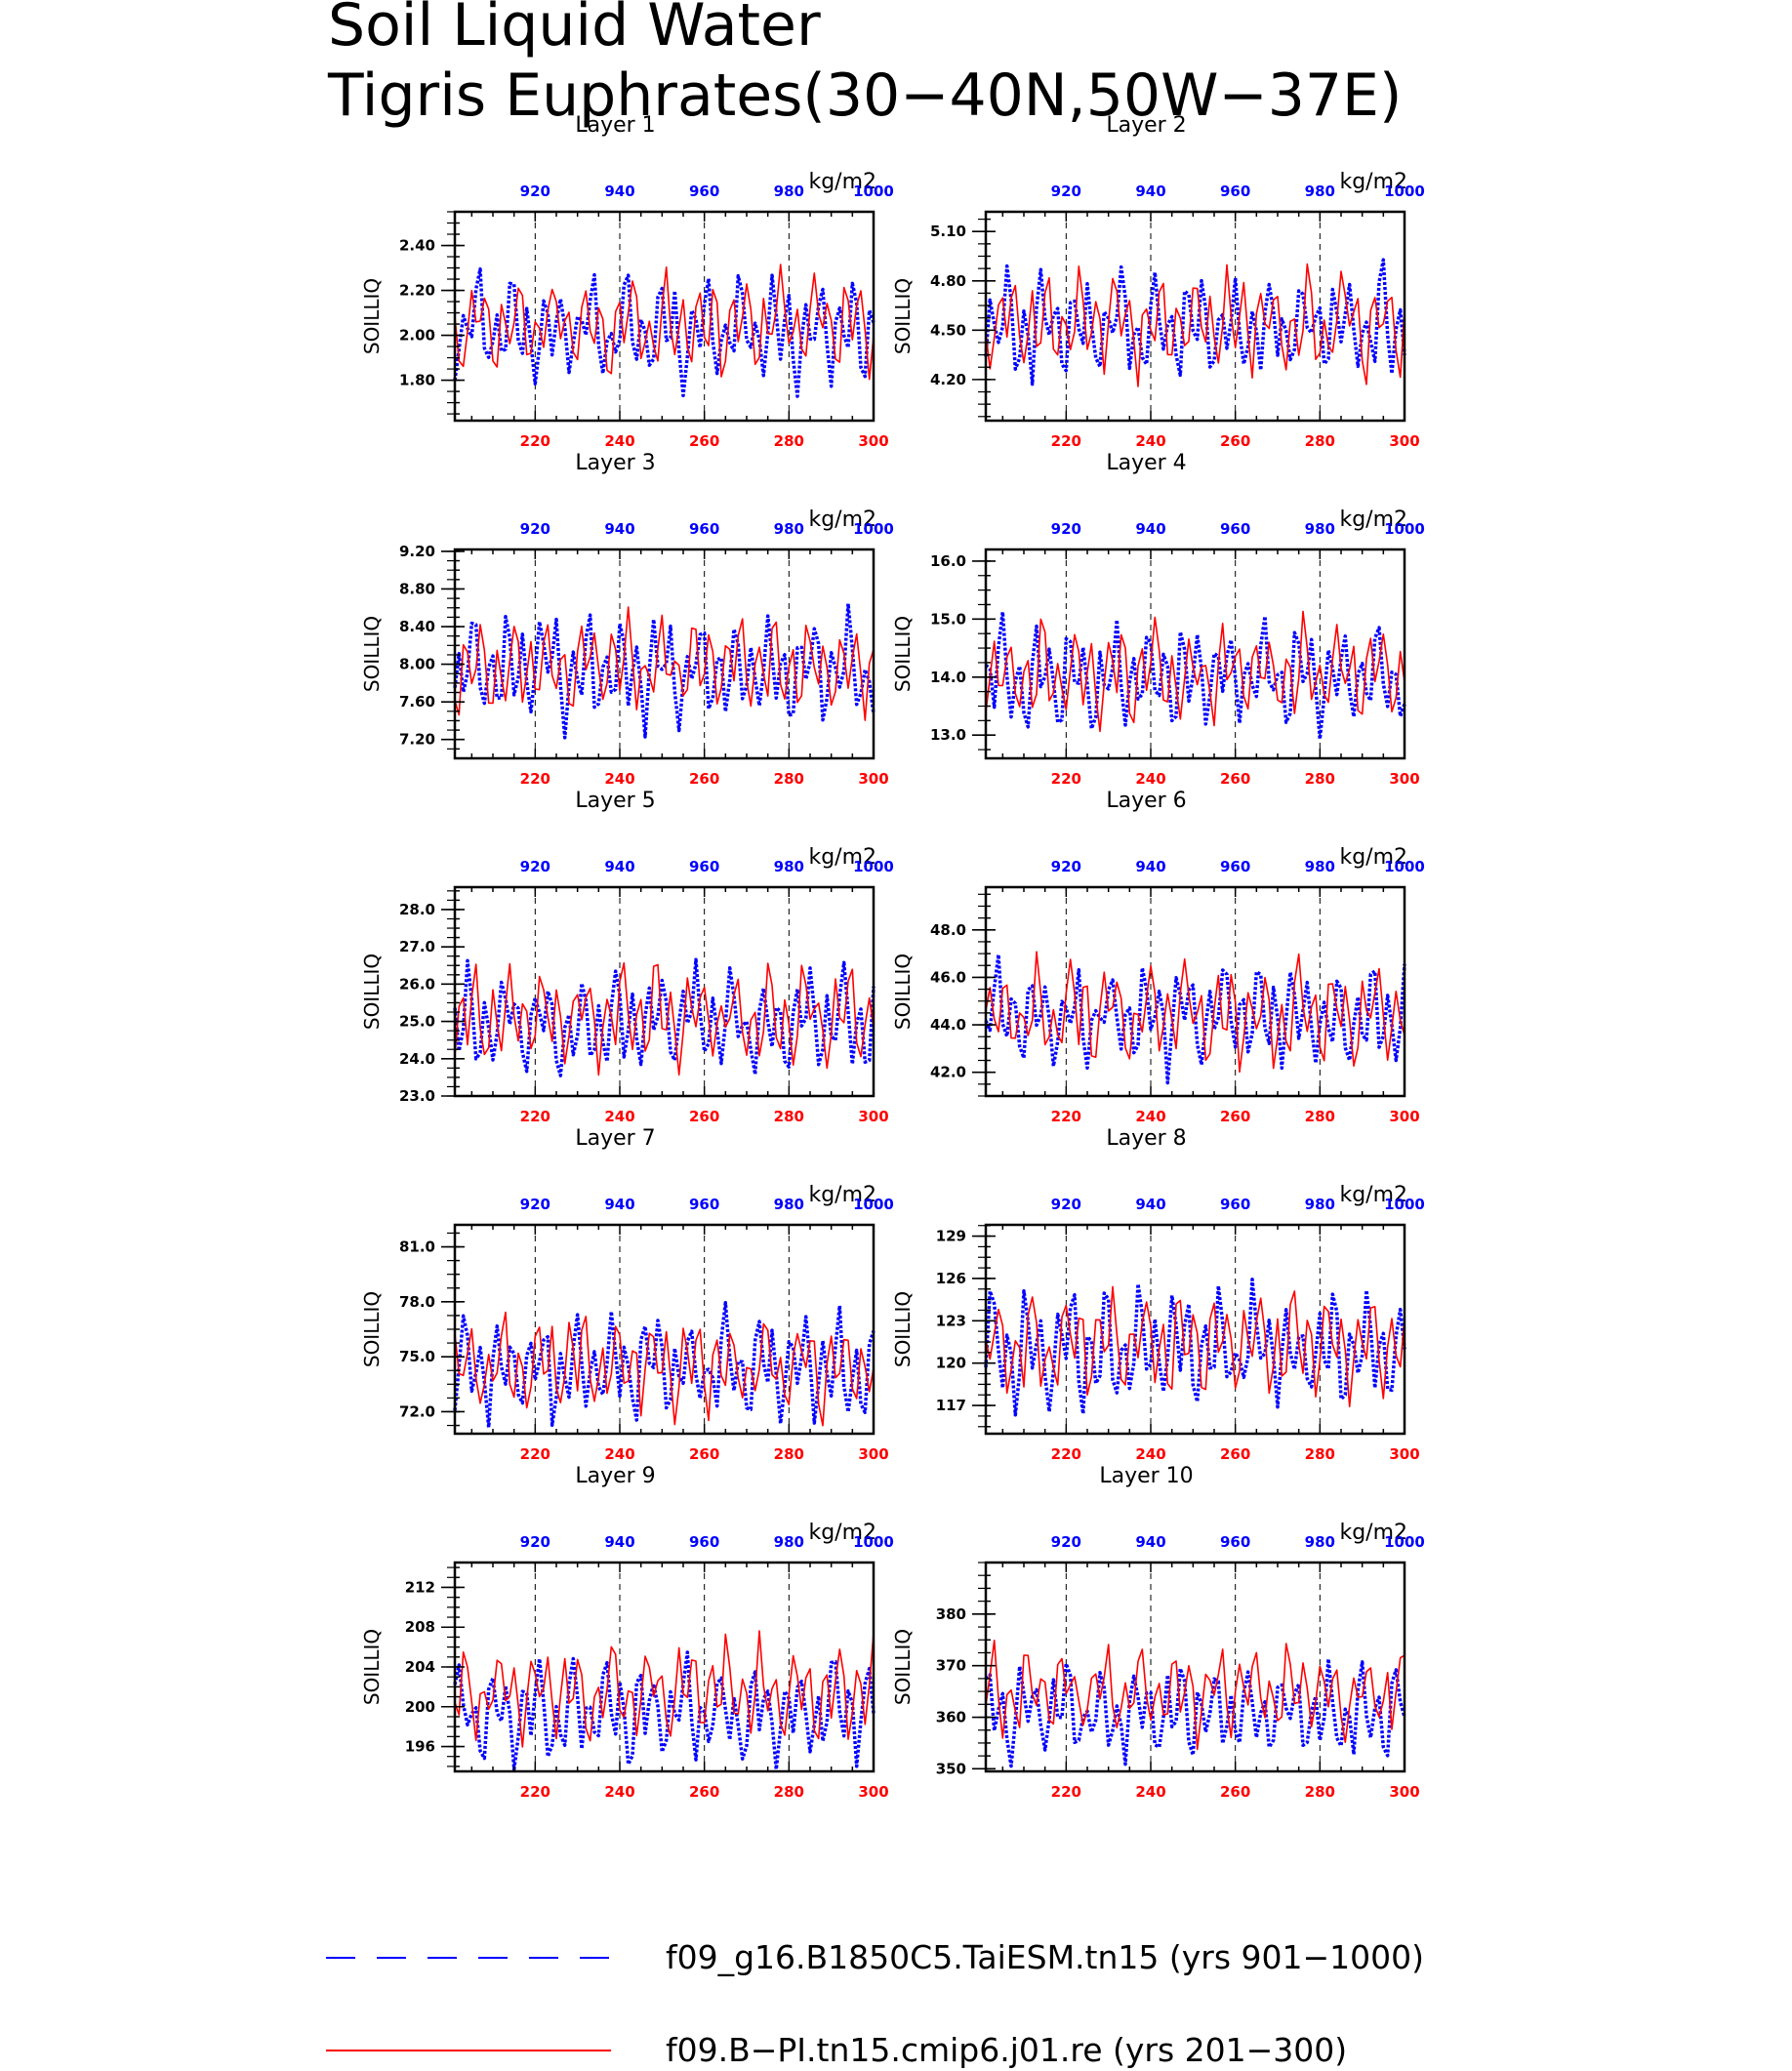 This screenshot has width=1792, height=2071. What do you see at coordinates (615, 1476) in the screenshot?
I see `panel-title: Layer 9` at bounding box center [615, 1476].